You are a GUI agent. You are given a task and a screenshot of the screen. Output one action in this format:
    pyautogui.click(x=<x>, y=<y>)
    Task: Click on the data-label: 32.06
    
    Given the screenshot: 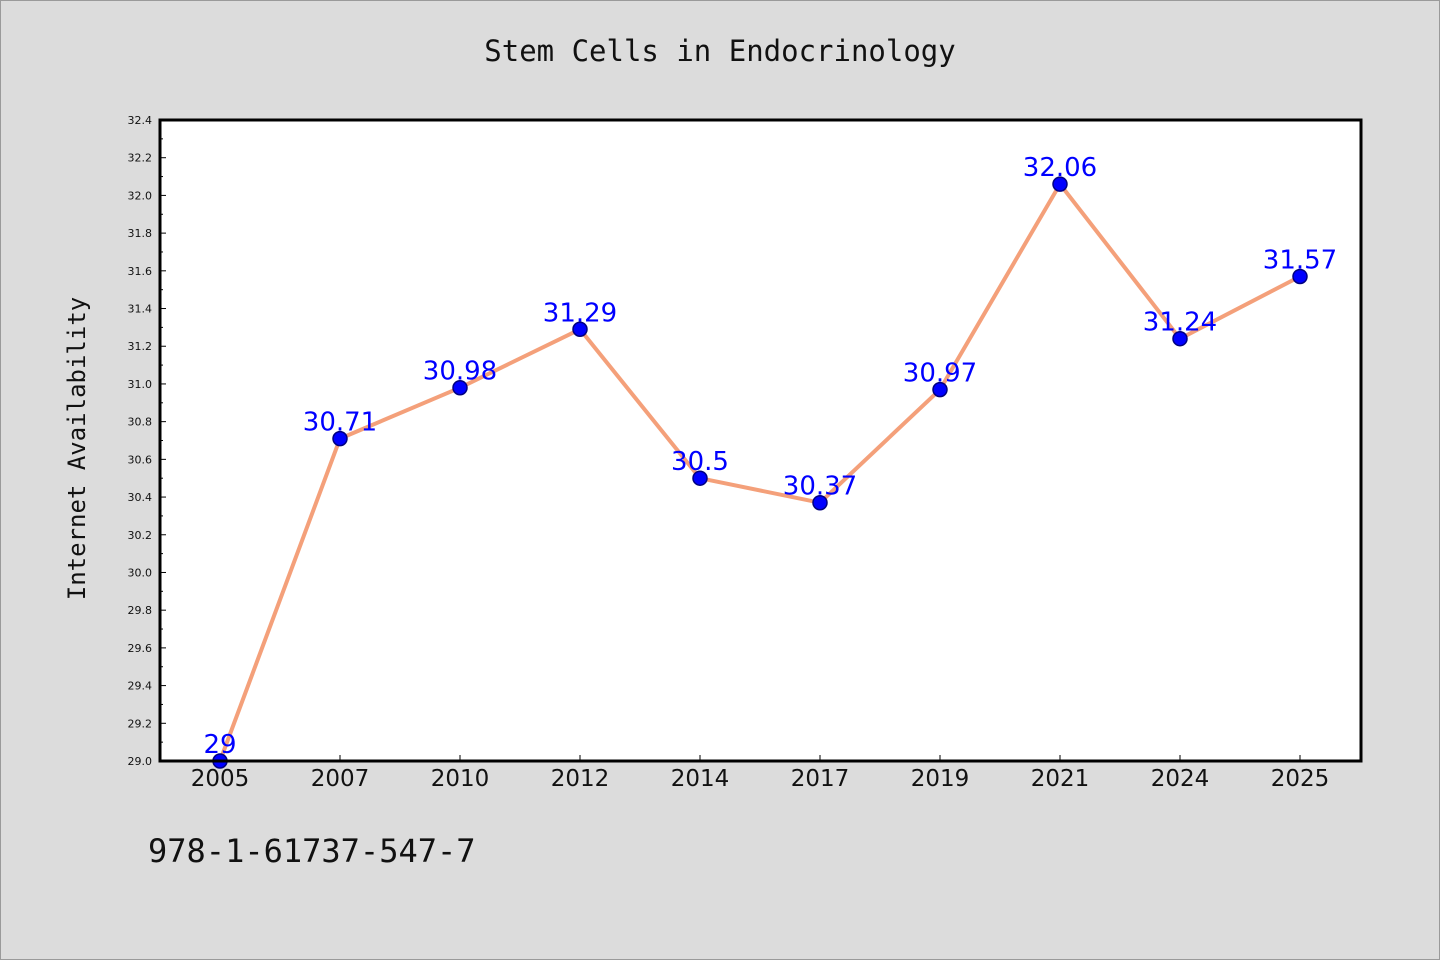 What is the action you would take?
    pyautogui.click(x=1060, y=168)
    